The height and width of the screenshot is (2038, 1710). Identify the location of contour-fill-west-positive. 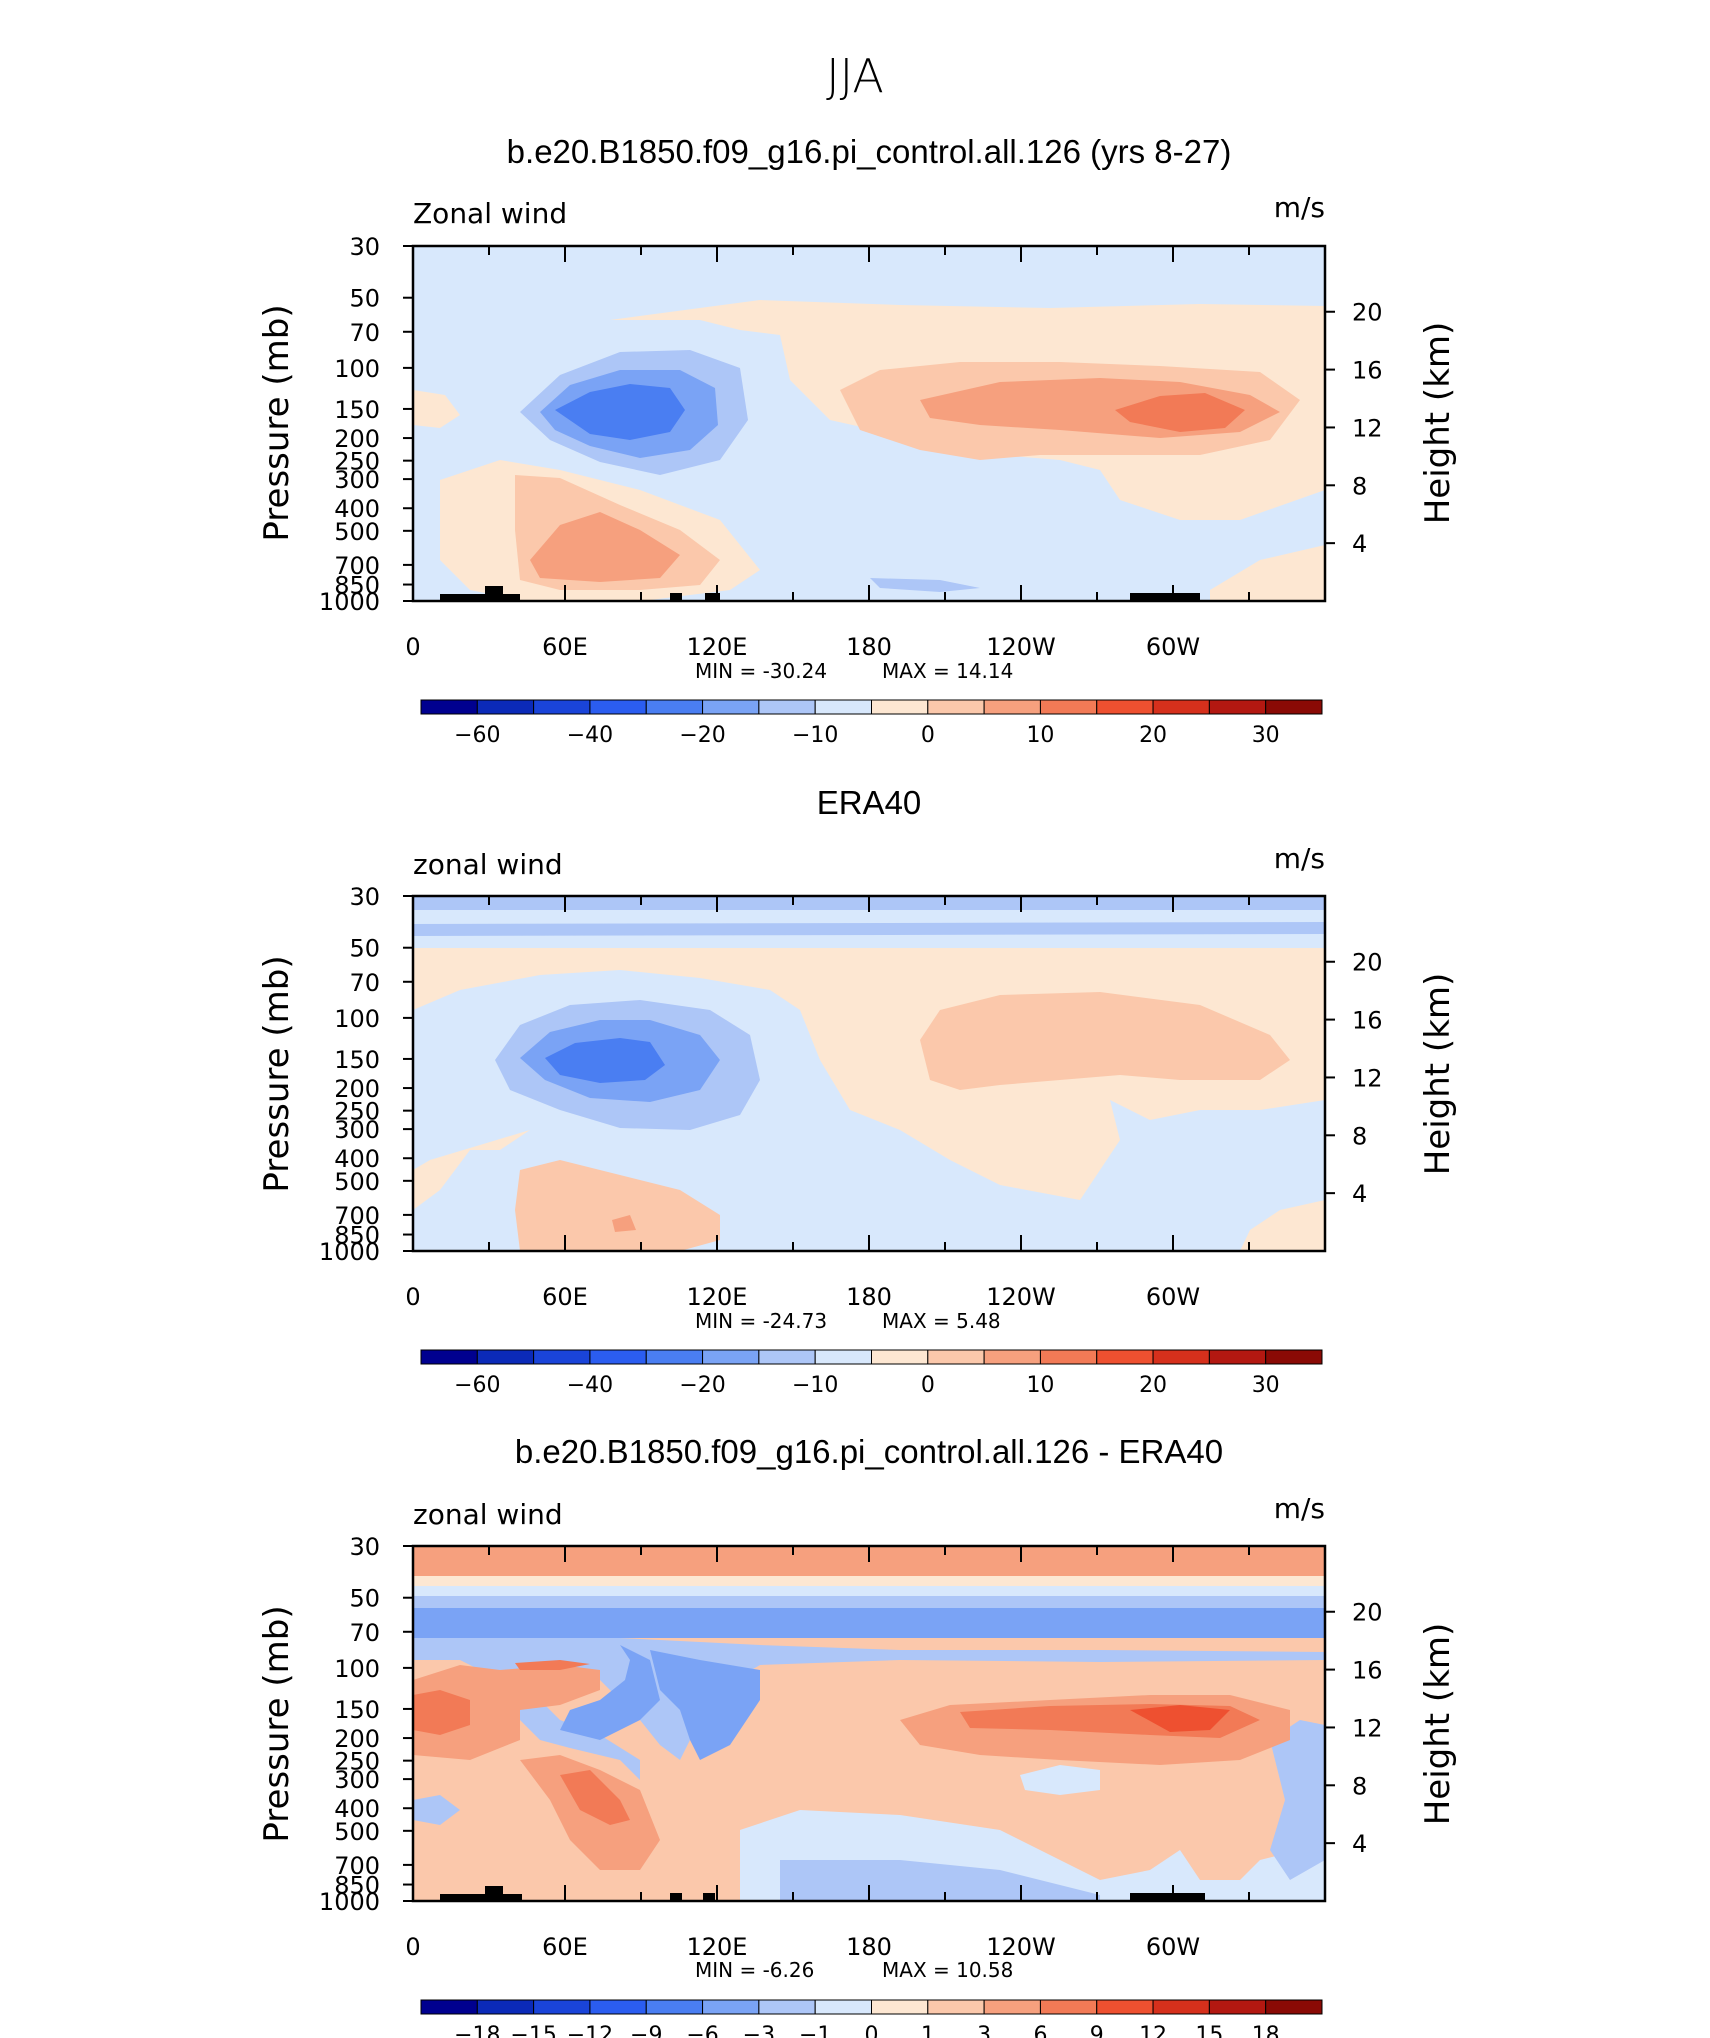
(436, 409).